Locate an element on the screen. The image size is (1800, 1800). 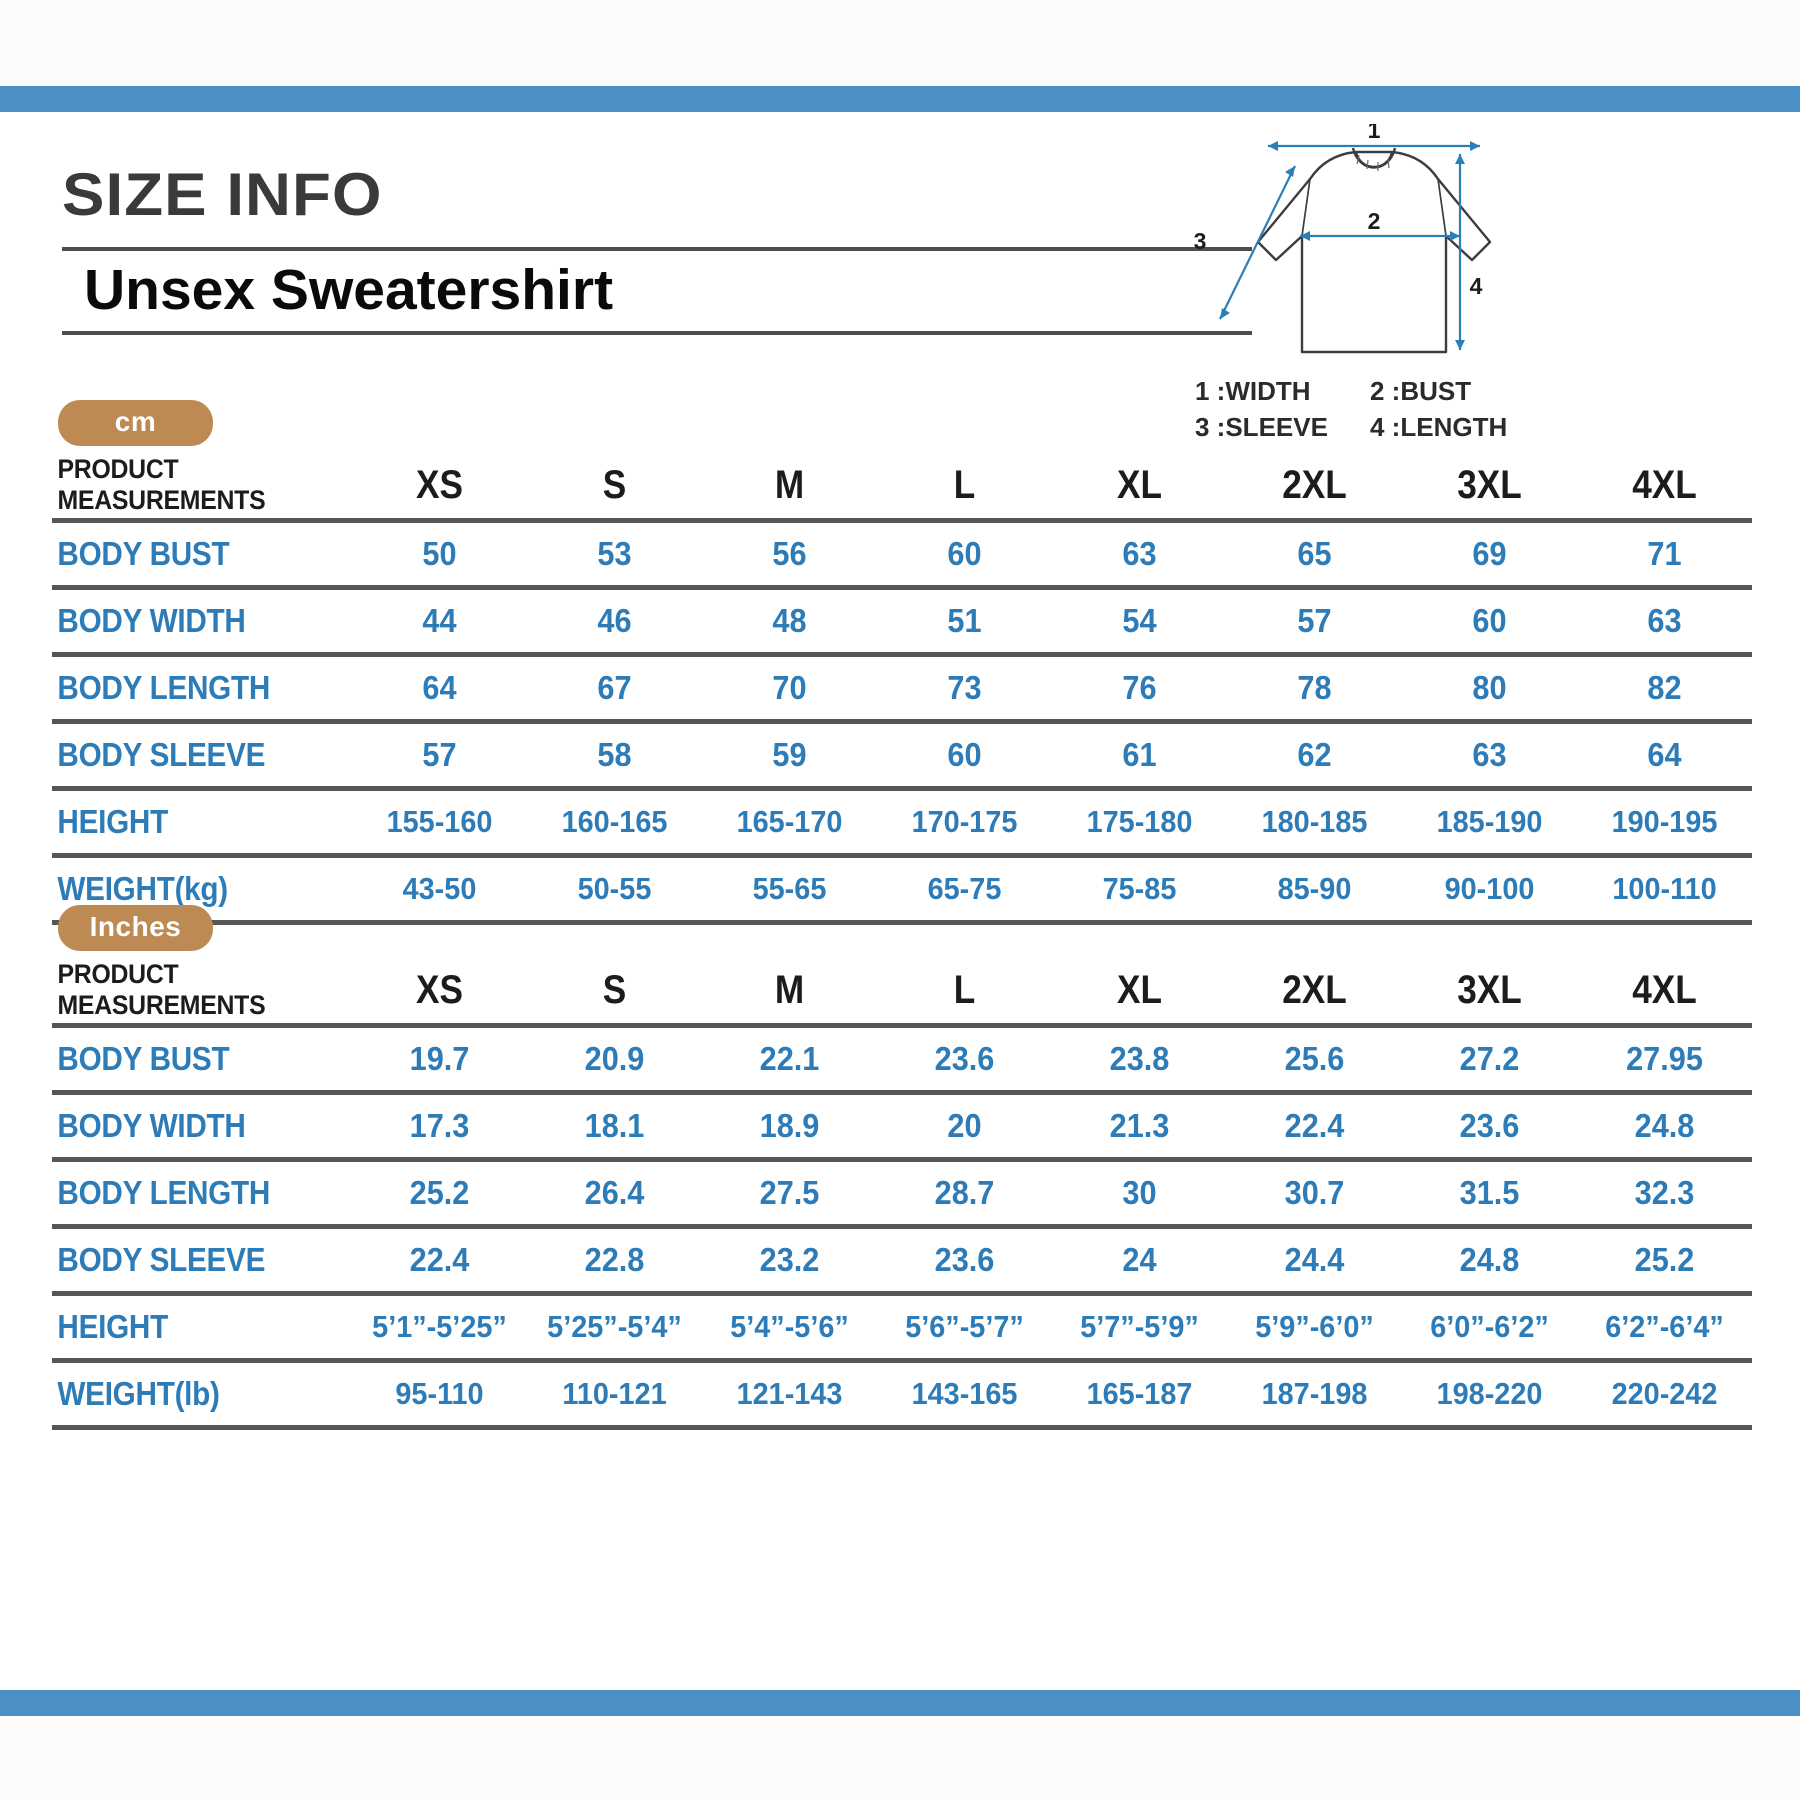
cell-weight-xl-in: 165-187 is located at coordinates (1139, 1395).